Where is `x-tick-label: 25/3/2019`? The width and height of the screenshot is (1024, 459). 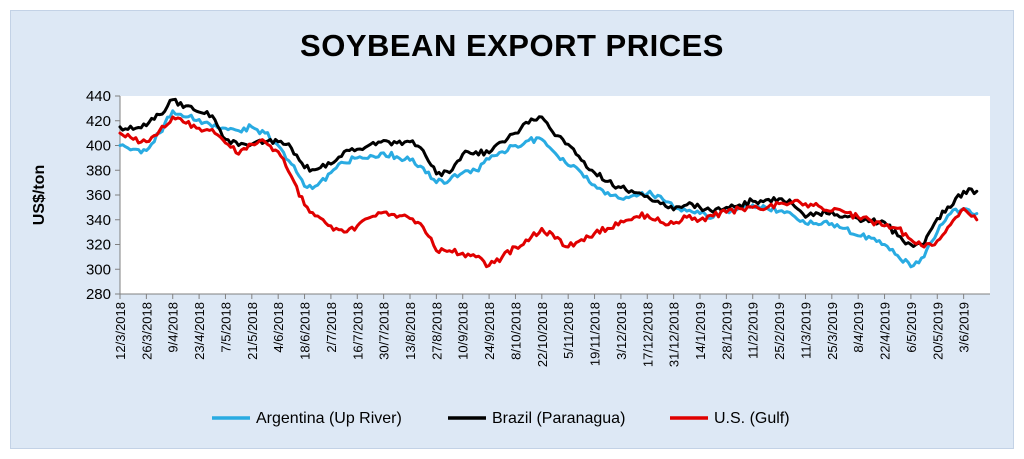 x-tick-label: 25/3/2019 is located at coordinates (832, 331).